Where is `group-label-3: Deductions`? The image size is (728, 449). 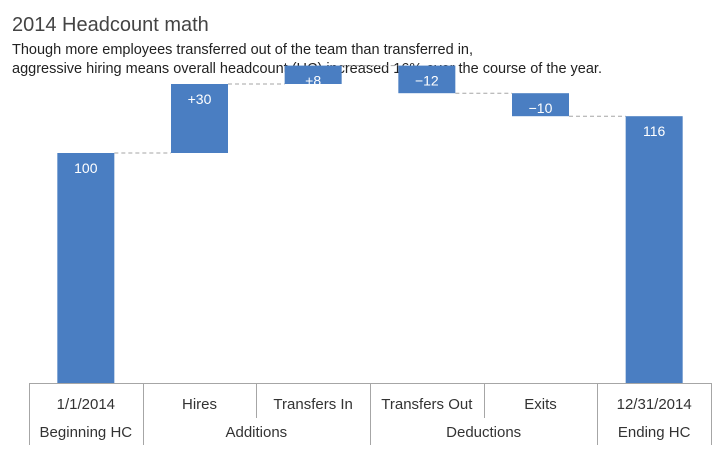 group-label-3: Deductions is located at coordinates (483, 432).